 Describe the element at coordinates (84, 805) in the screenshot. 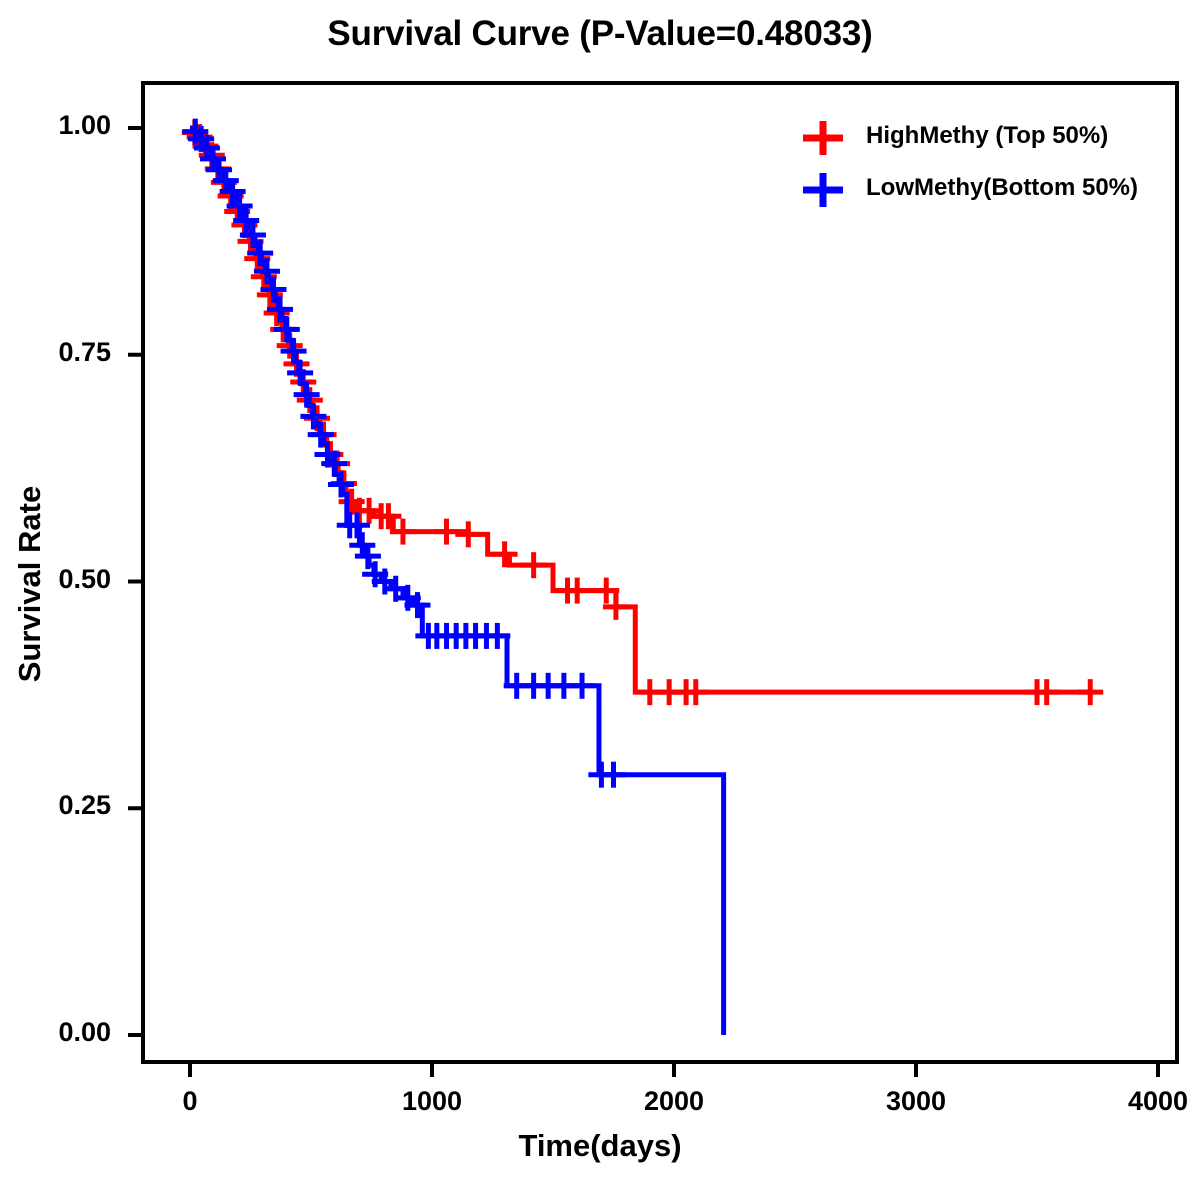

I see `y-tick-label: 0.25` at that location.